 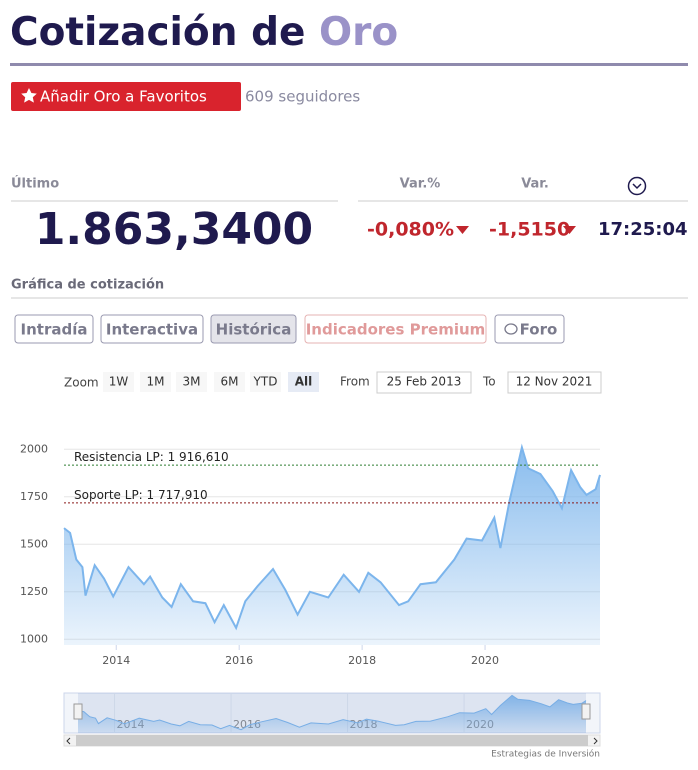 I want to click on from-date: 25 Feb 2013, so click(x=424, y=382).